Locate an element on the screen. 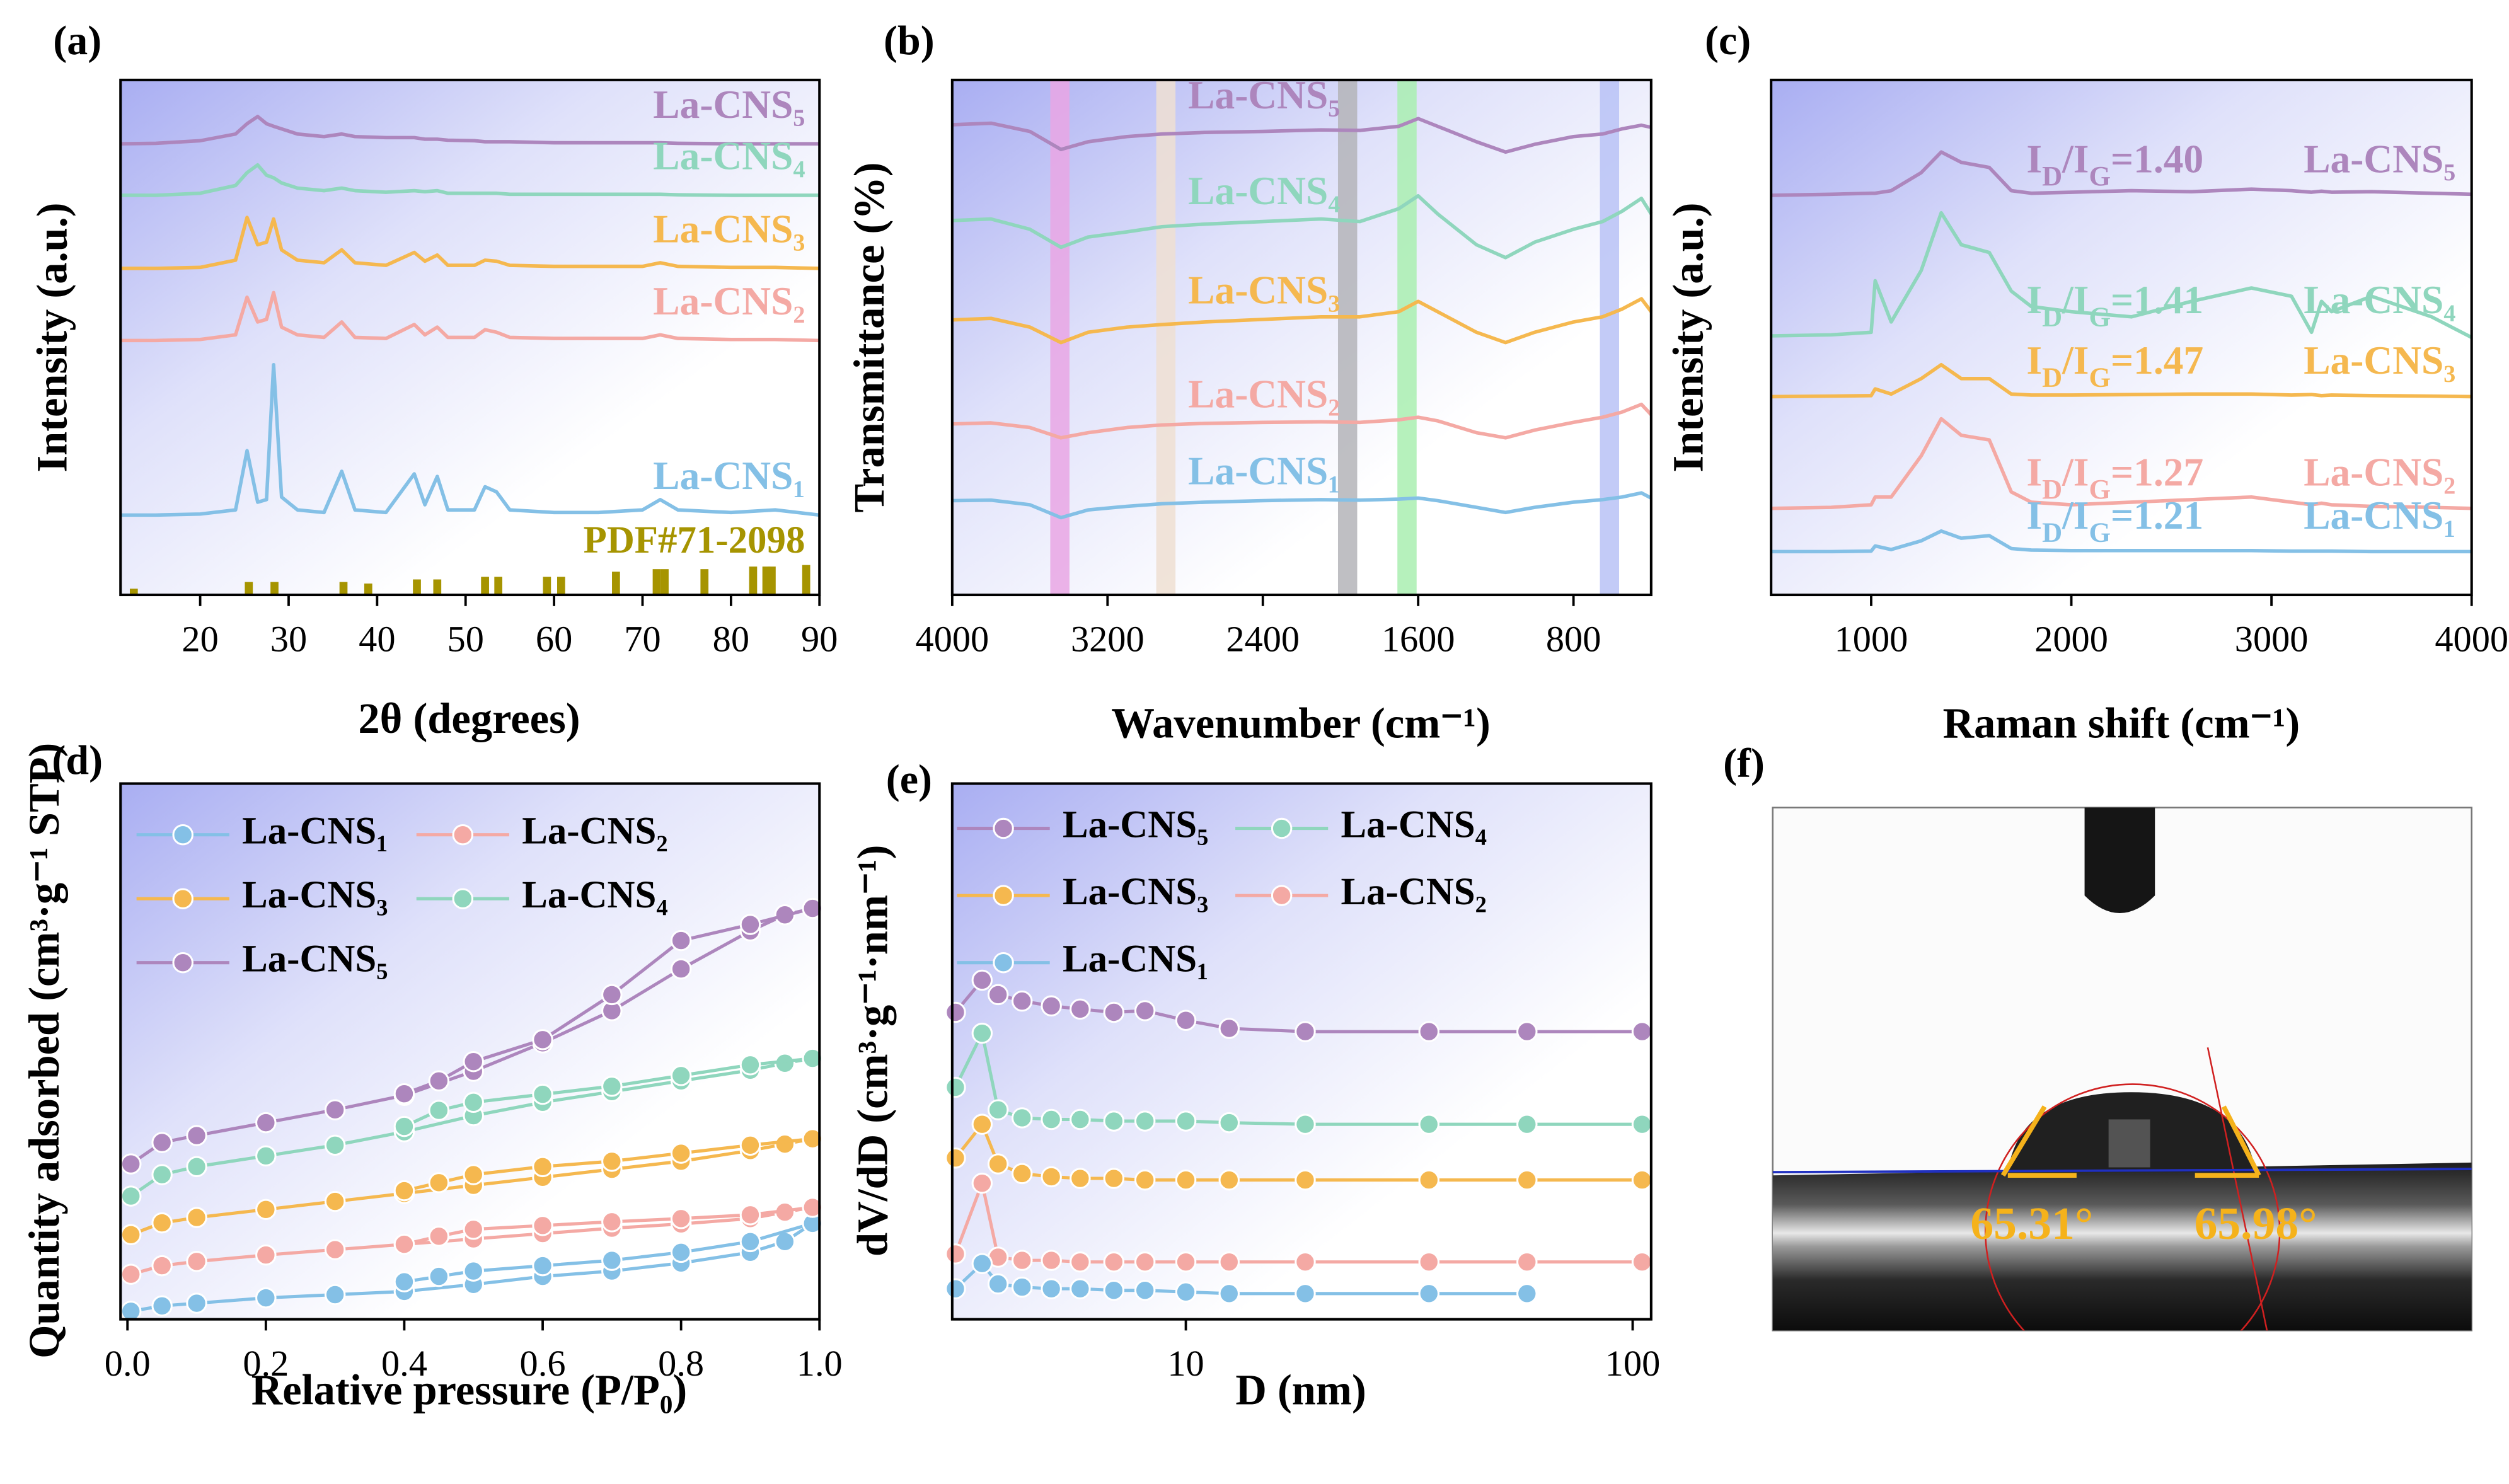 The height and width of the screenshot is (1484, 2509). x-tick-label: 80 is located at coordinates (731, 639).